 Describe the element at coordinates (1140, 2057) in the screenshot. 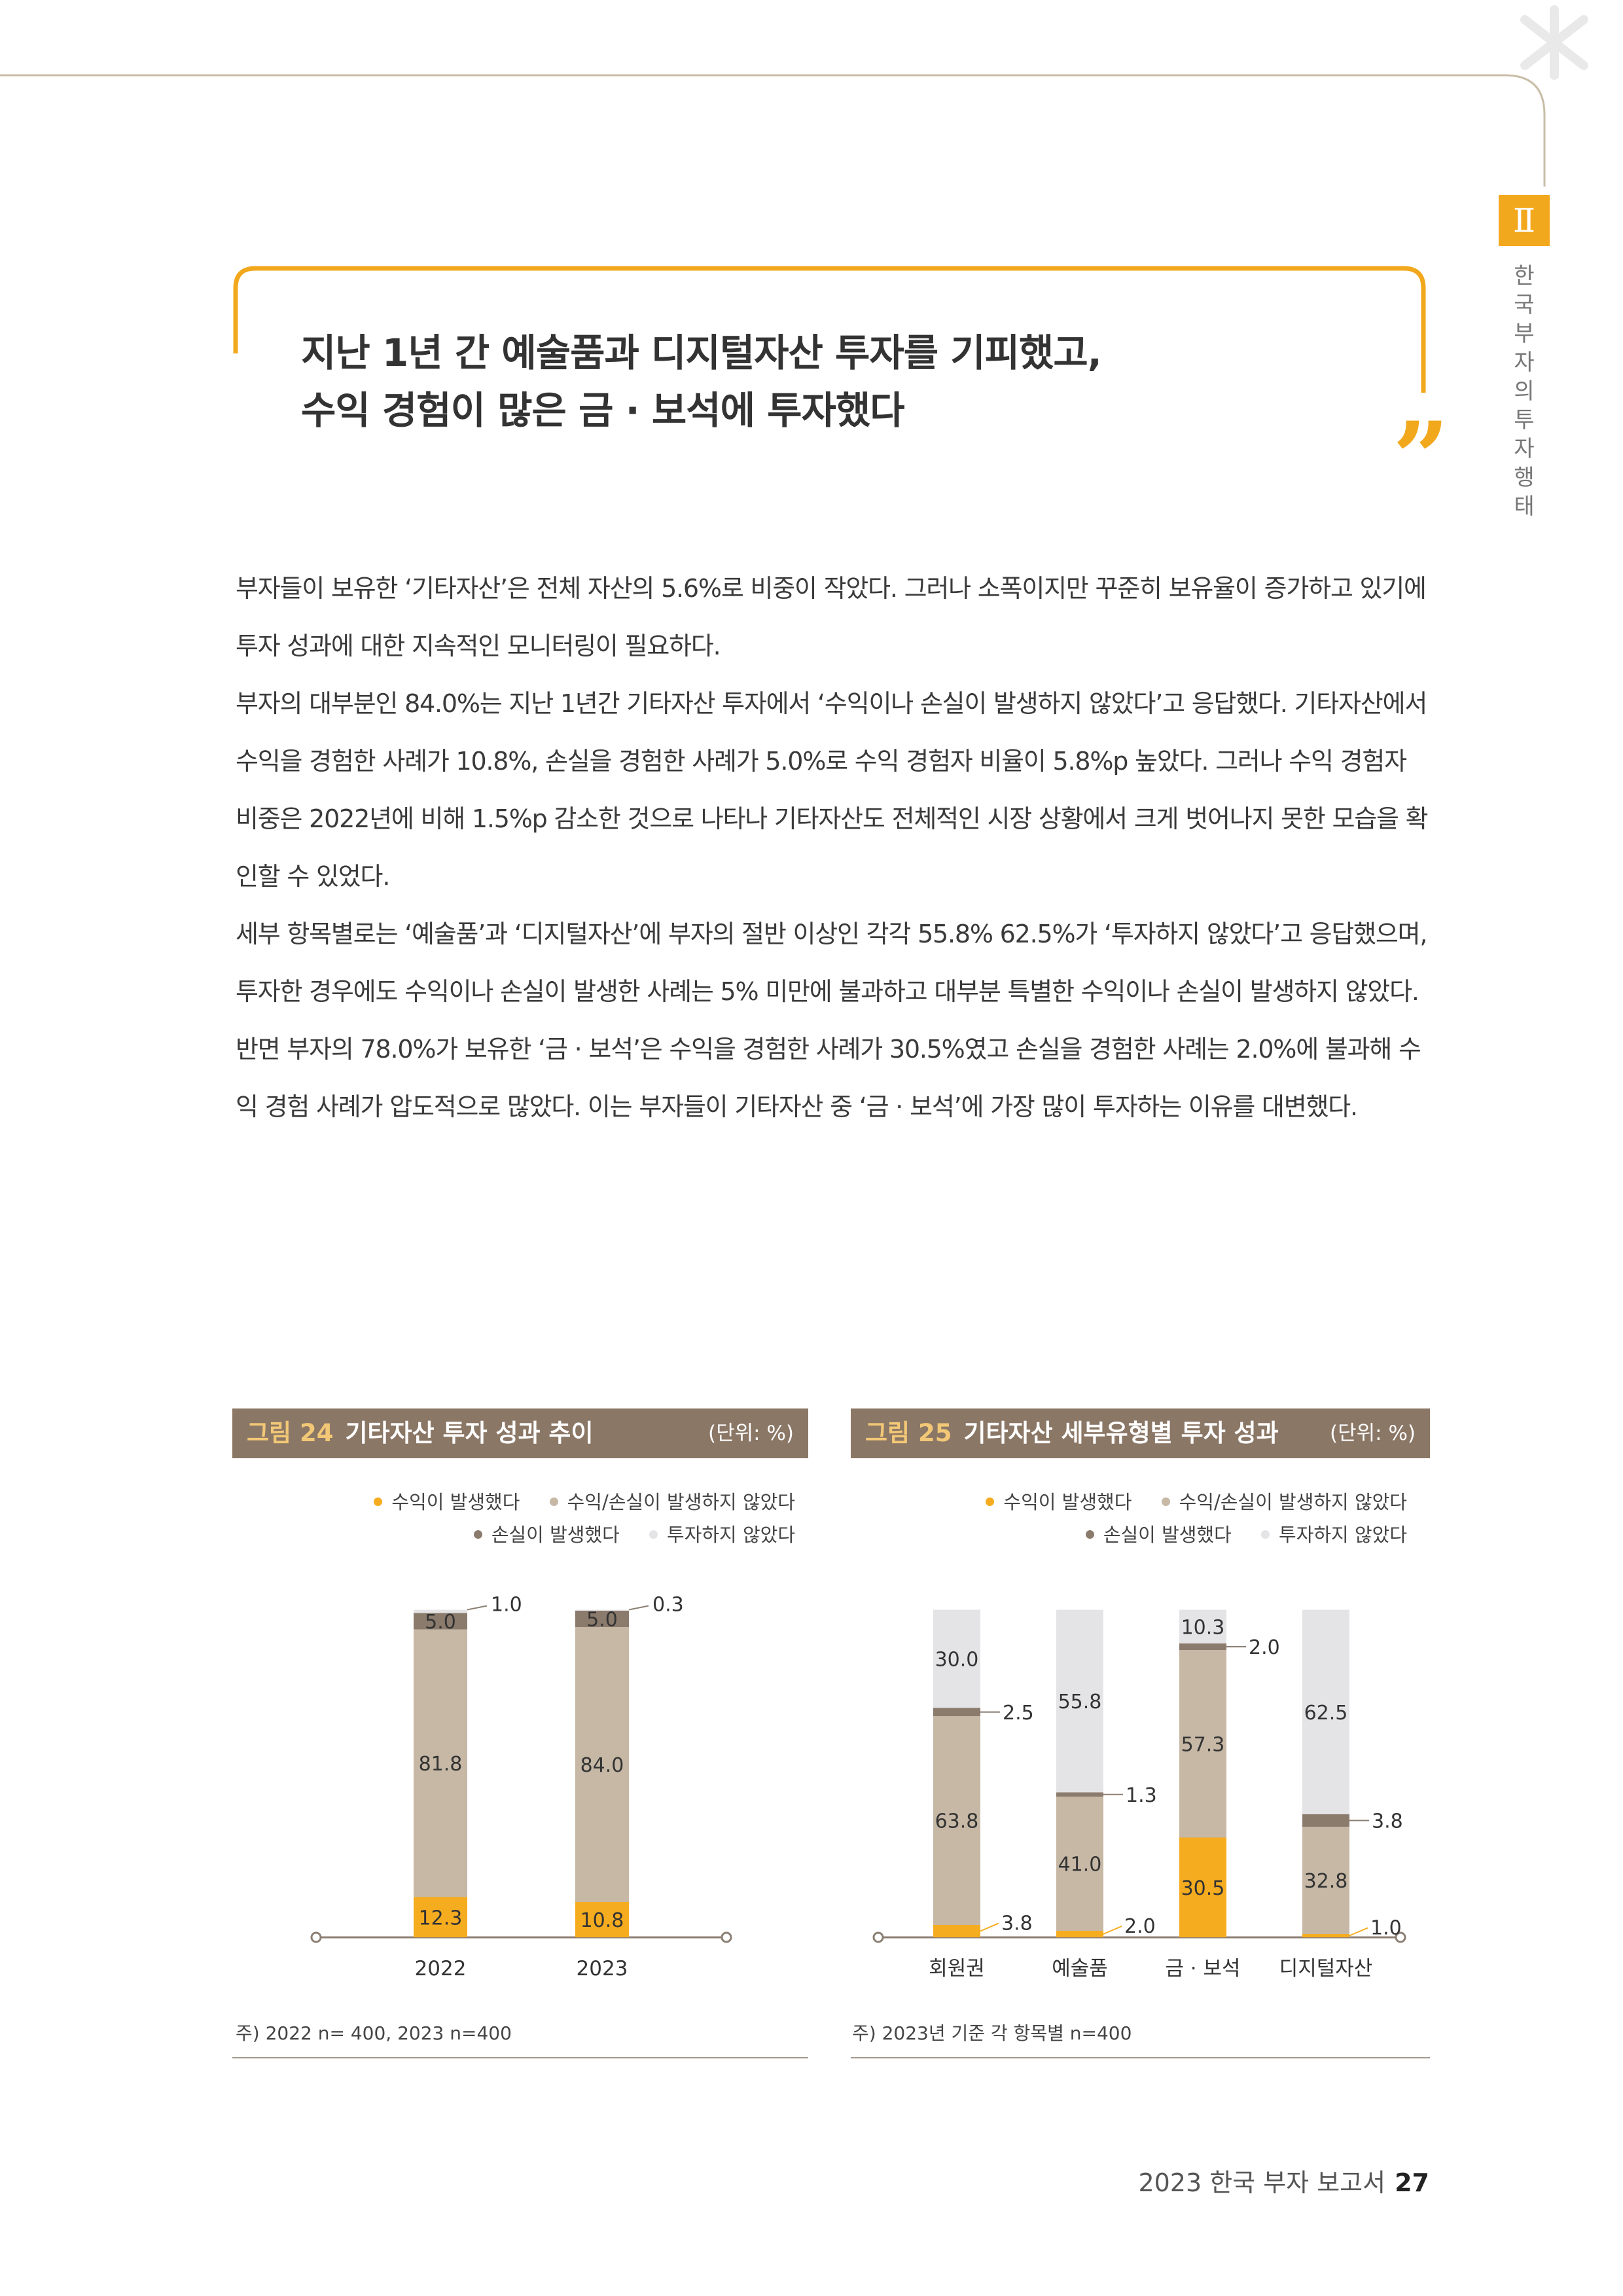

I see `figure-25-bottom-rule` at that location.